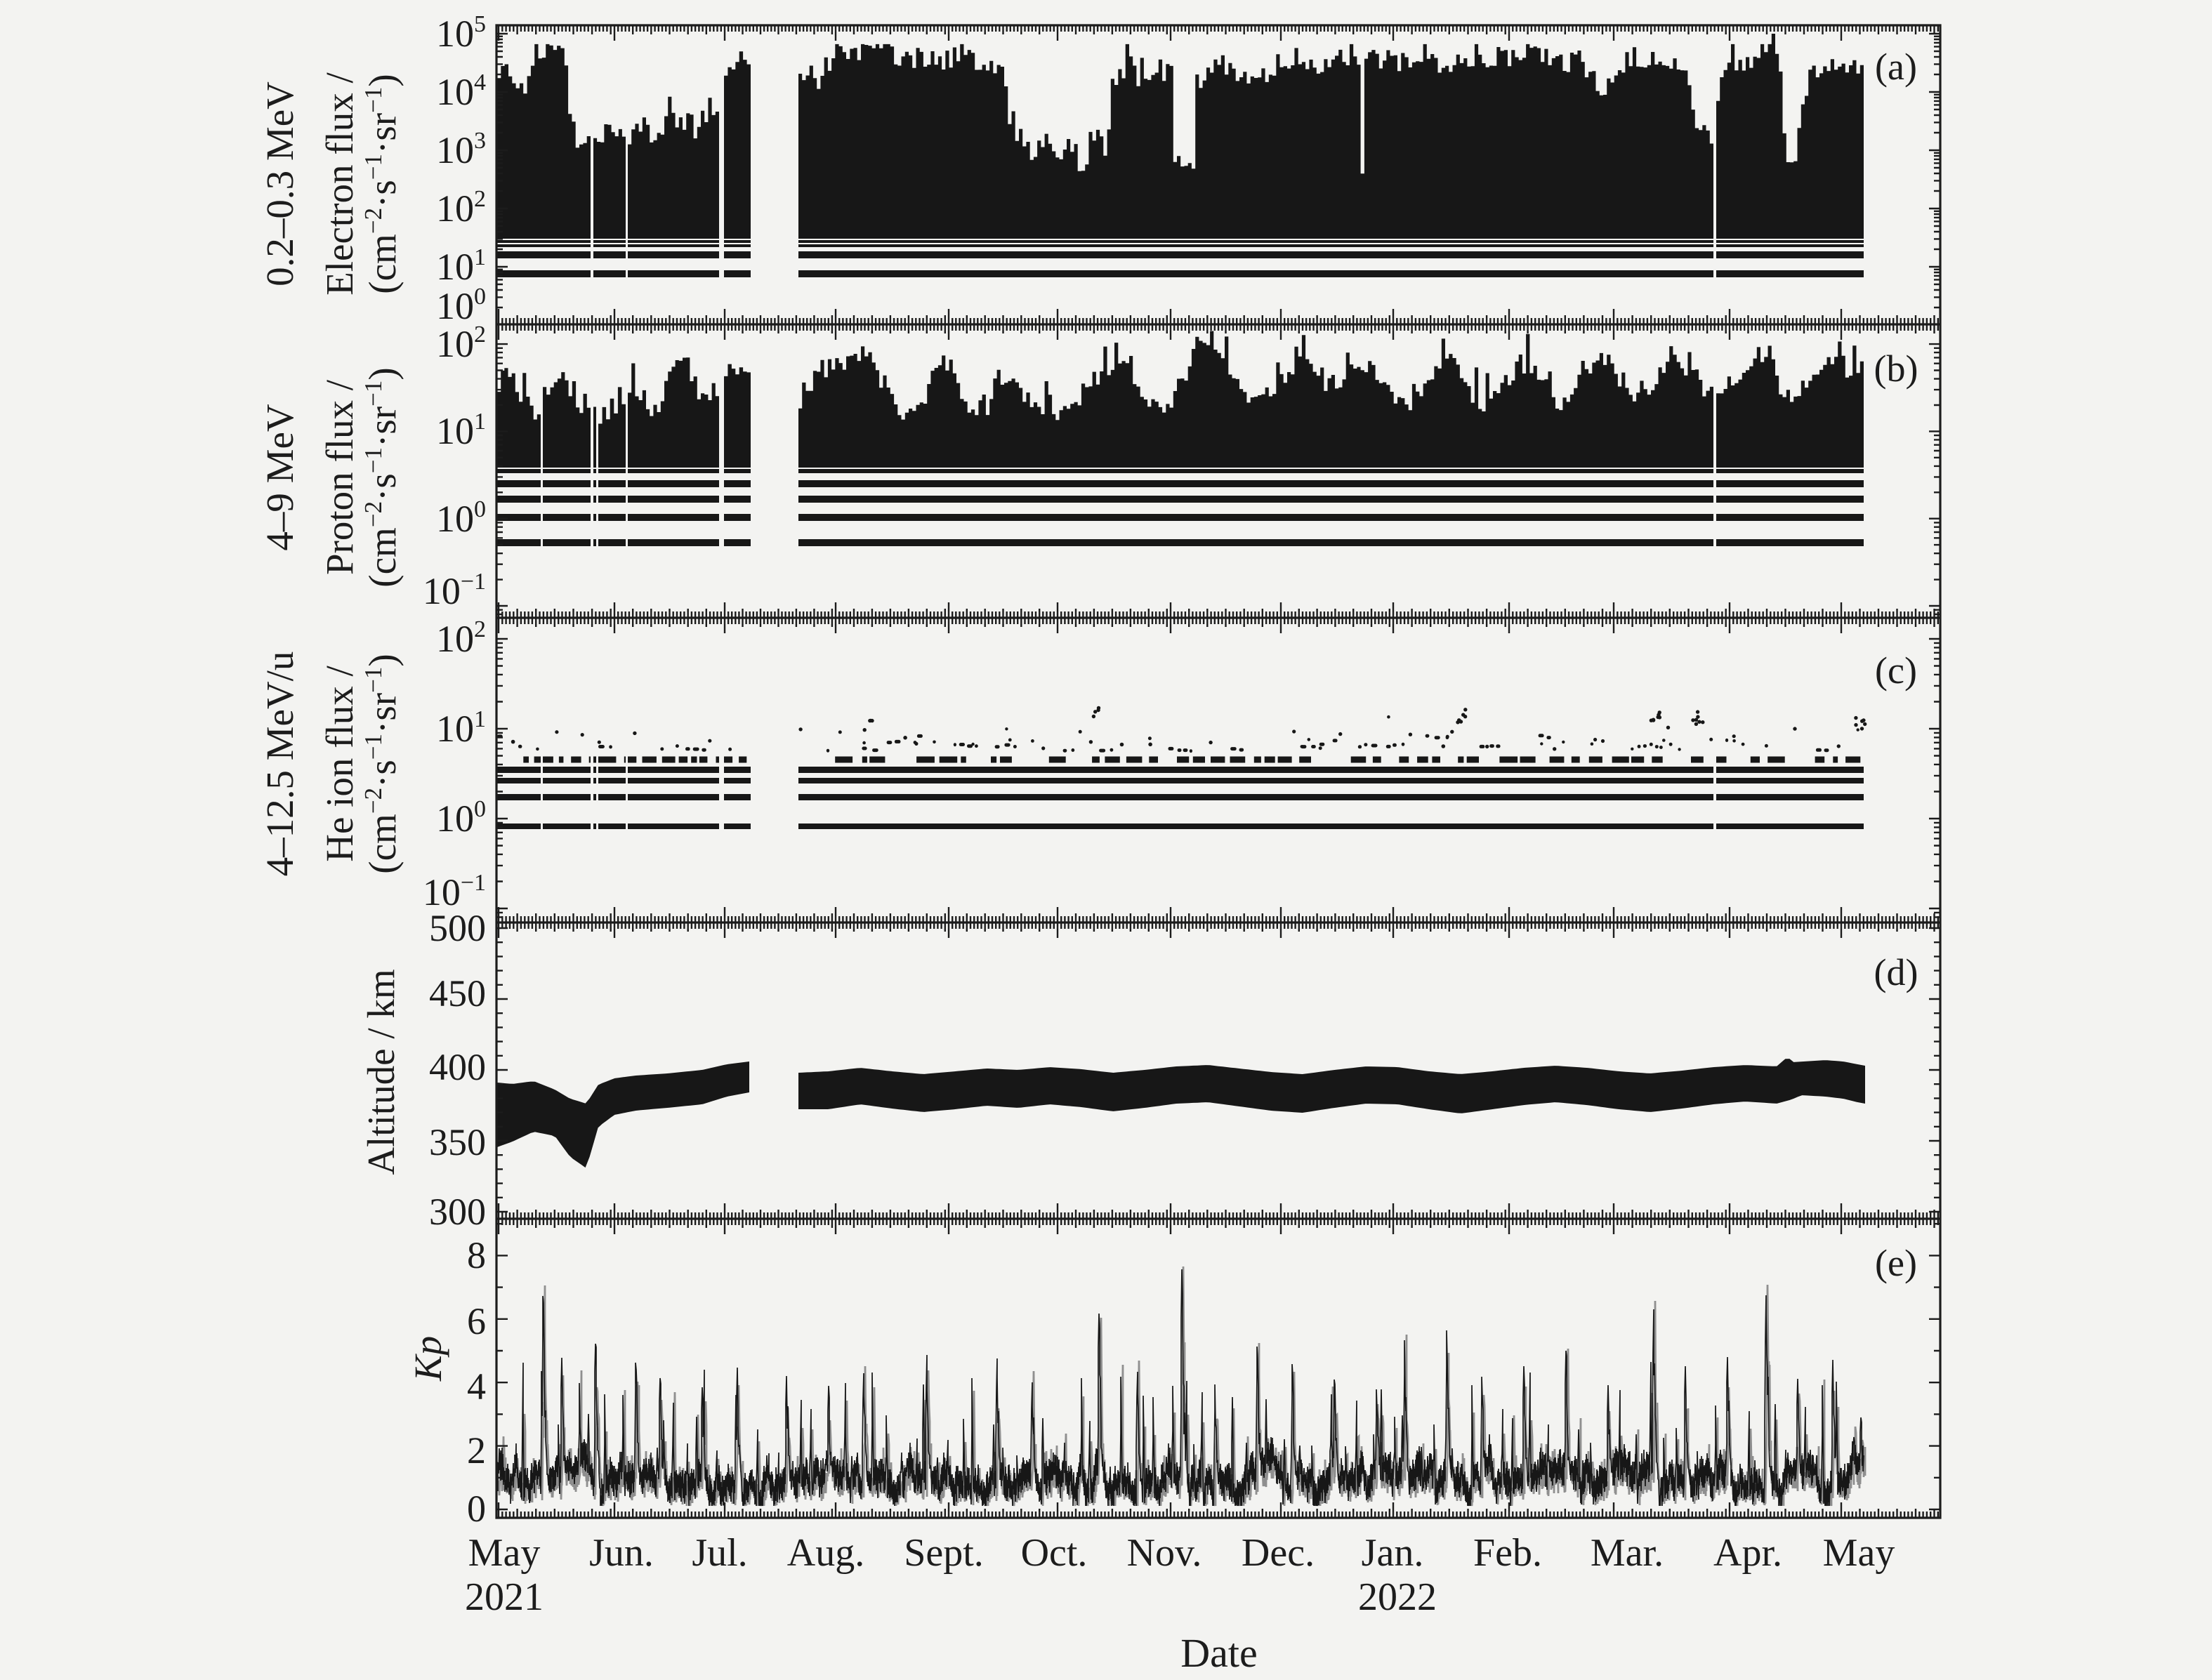 The image size is (2212, 1680). Describe the element at coordinates (504, 1597) in the screenshot. I see `svg-text: 2021` at that location.